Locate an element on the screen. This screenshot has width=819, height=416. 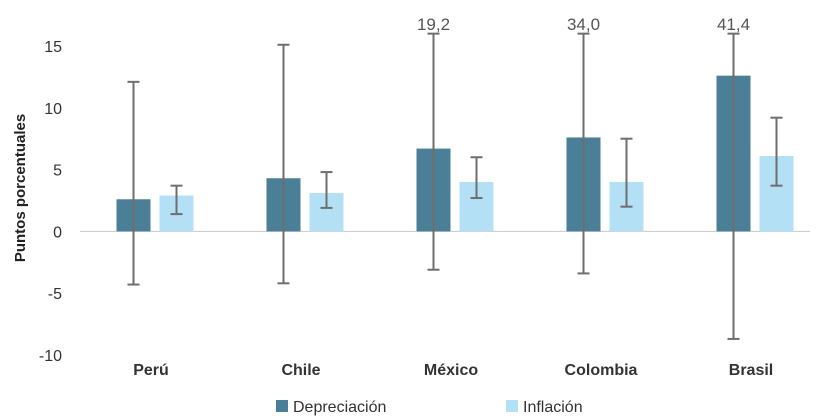
annotation-label: 19,2 is located at coordinates (433, 24).